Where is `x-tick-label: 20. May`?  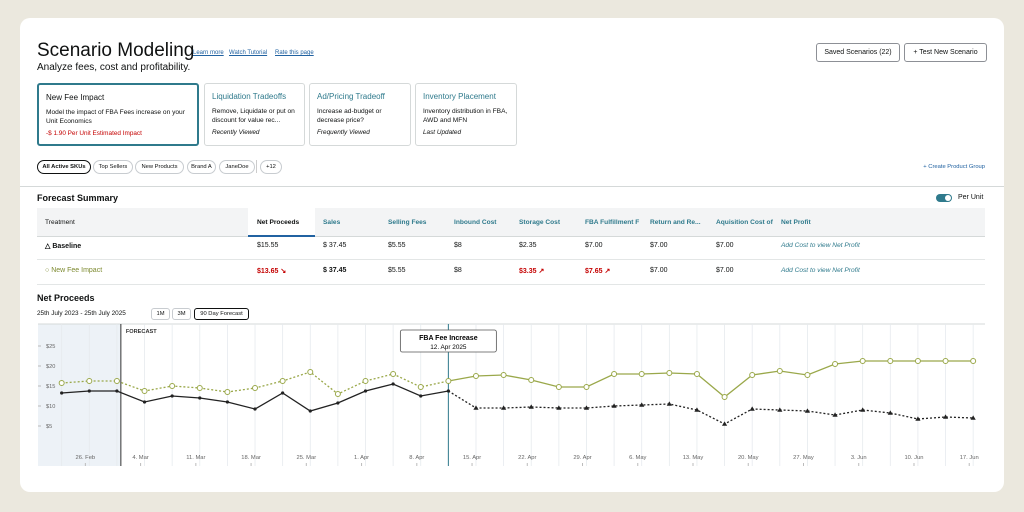
x-tick-label: 20. May is located at coordinates (748, 458).